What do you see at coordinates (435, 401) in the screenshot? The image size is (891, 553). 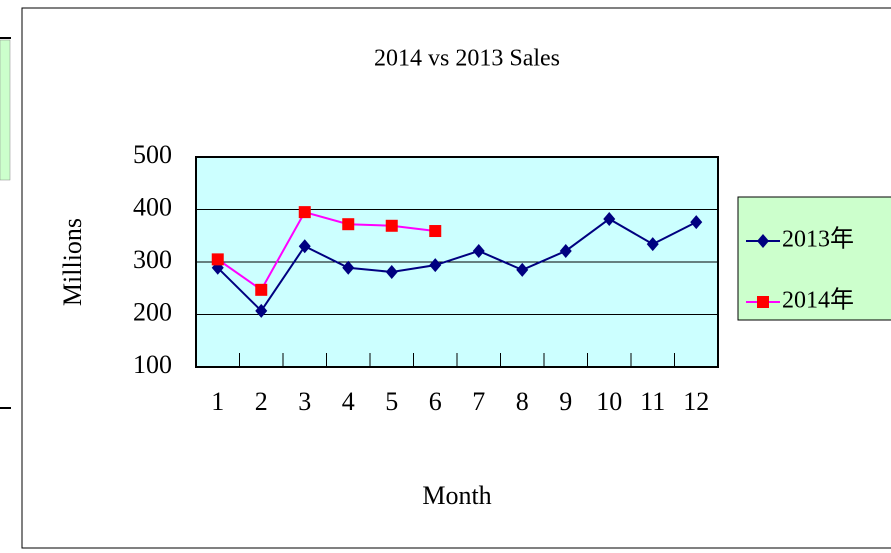 I see `x-tick-label: 6` at bounding box center [435, 401].